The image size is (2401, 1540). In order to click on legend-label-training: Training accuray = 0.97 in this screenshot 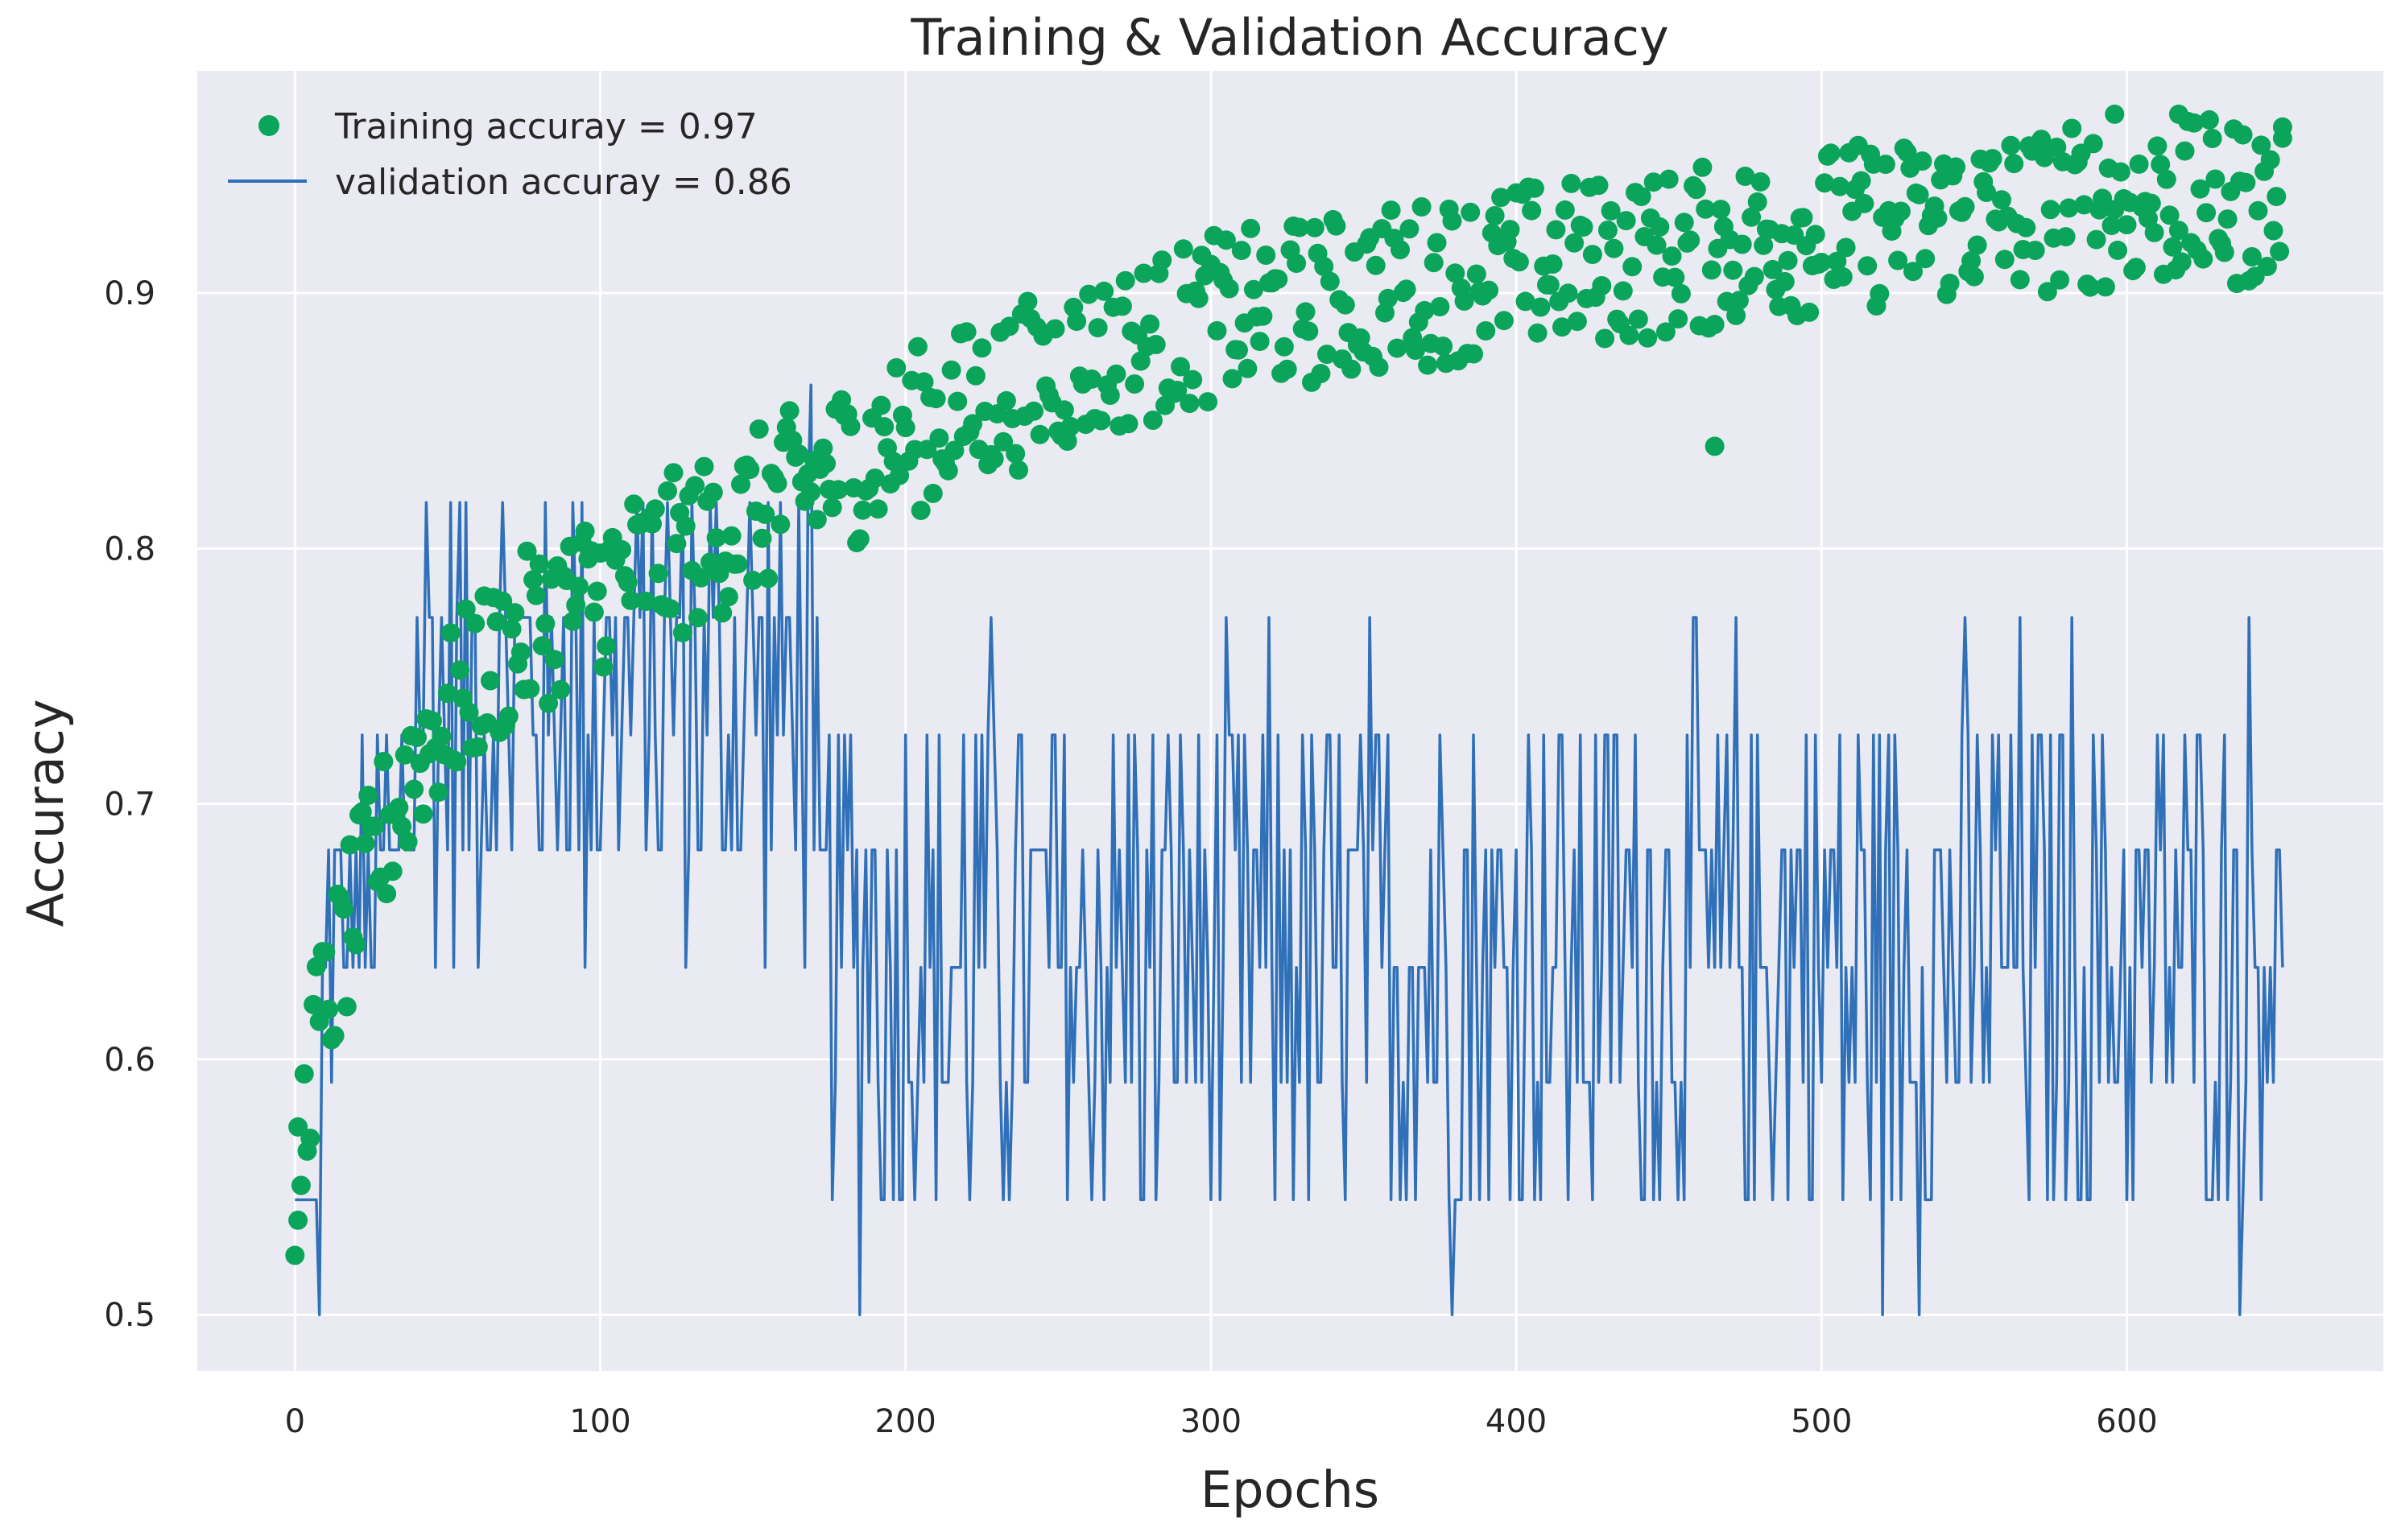, I will do `click(546, 127)`.